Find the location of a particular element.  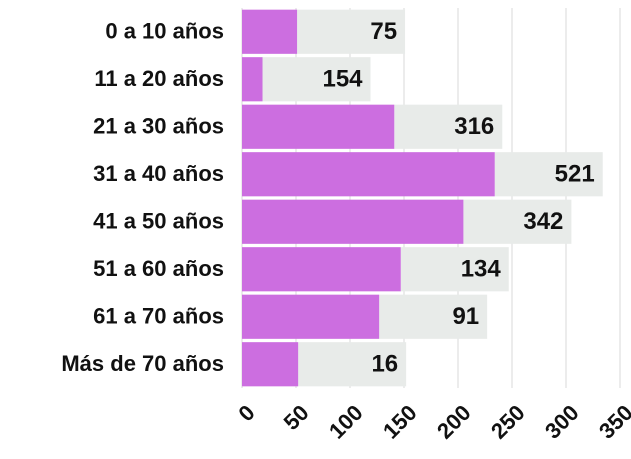

x-tick-label: 300 is located at coordinates (562, 422).